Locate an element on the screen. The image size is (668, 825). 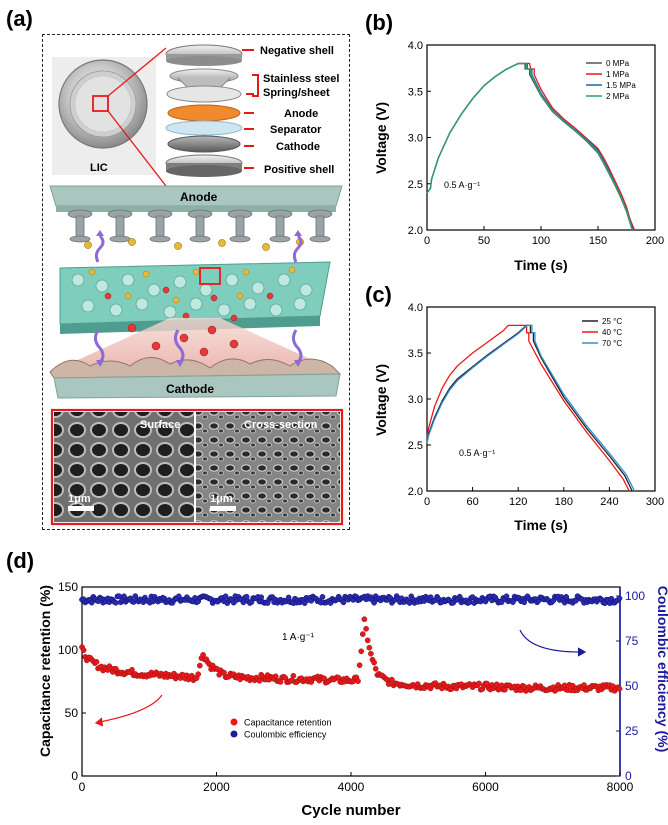
sem-surface-label: Surface is located at coordinates (160, 425).